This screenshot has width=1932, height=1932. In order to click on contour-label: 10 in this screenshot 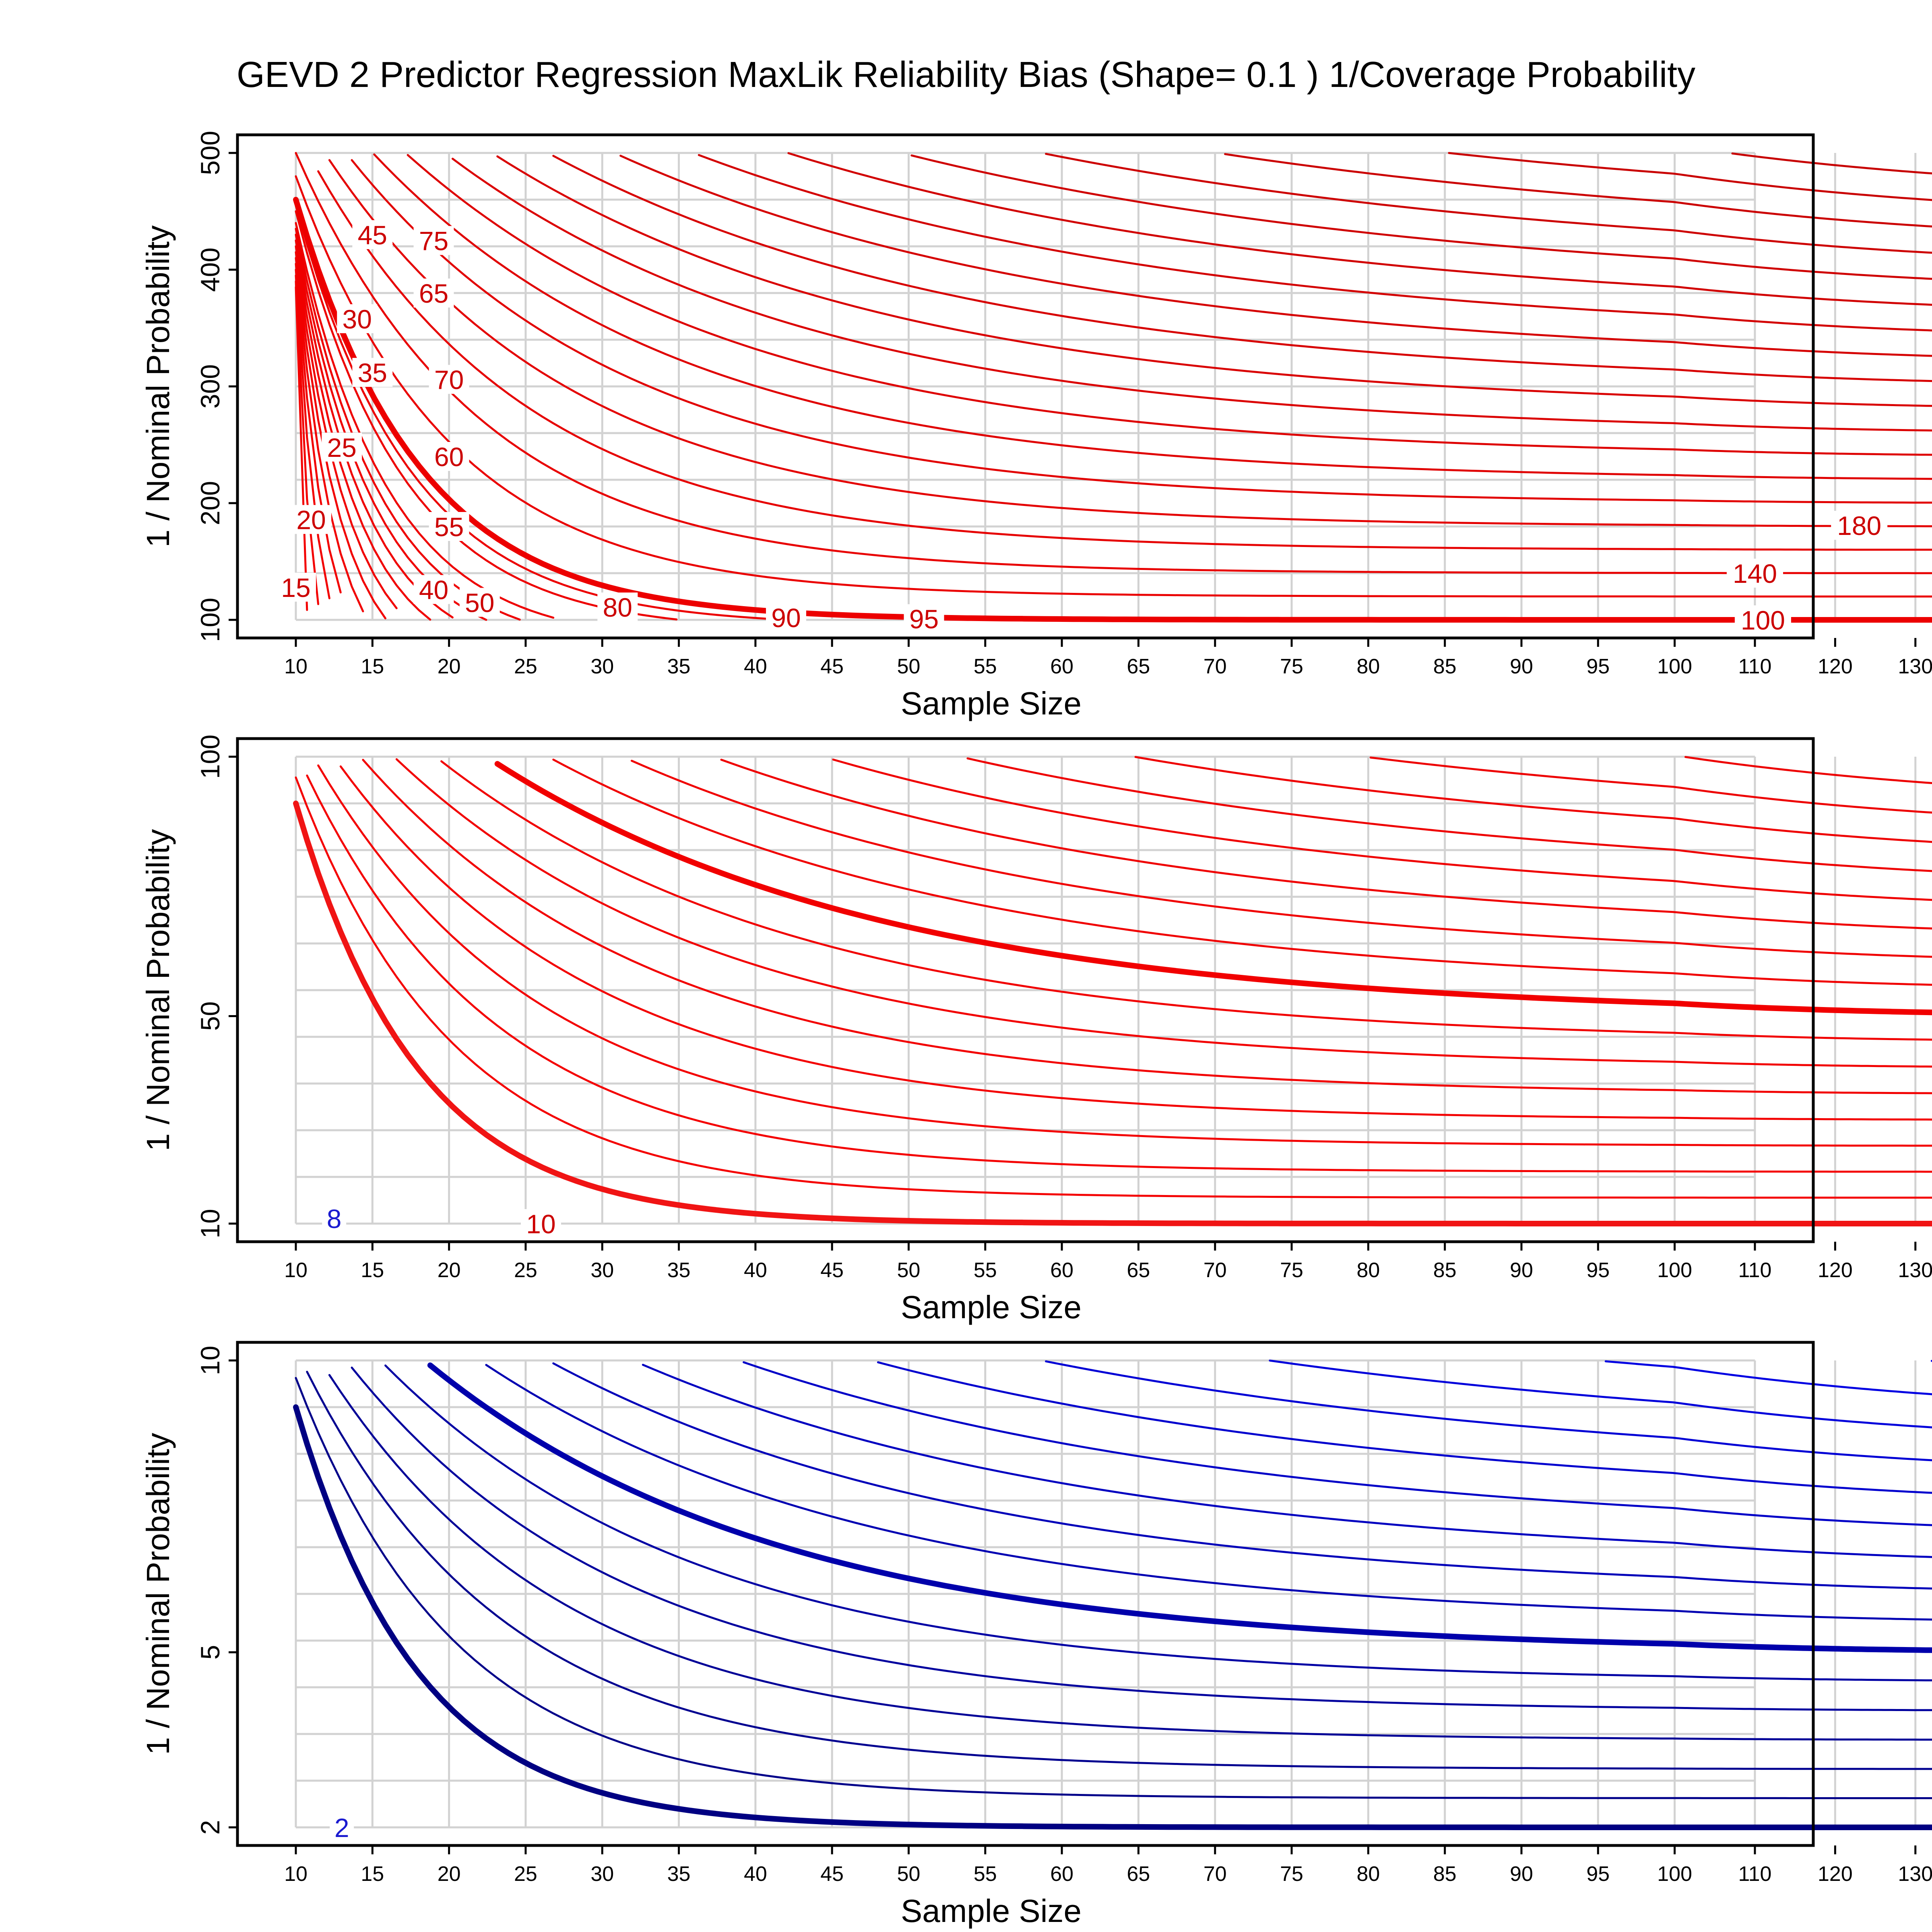, I will do `click(540, 1224)`.